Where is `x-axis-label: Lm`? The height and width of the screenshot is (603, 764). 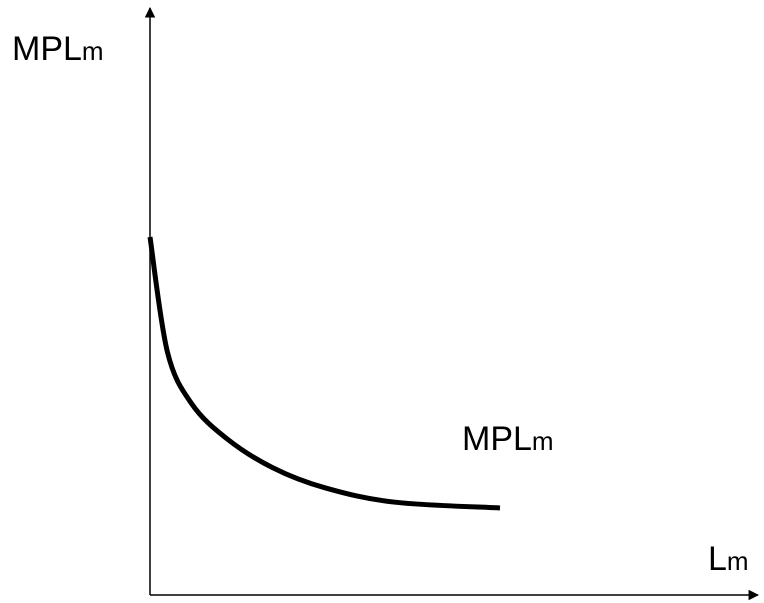 x-axis-label: Lm is located at coordinates (728, 559).